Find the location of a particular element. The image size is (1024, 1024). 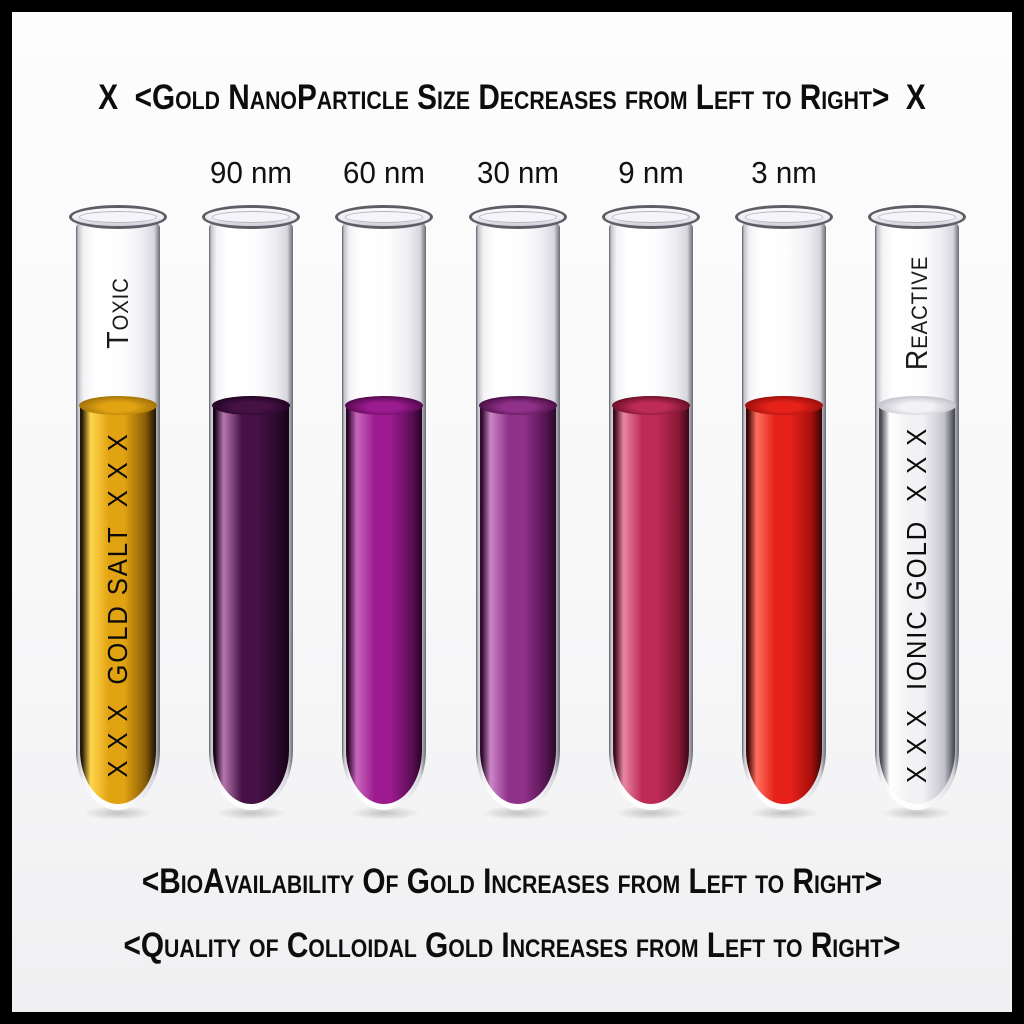

size-label: 90 nm is located at coordinates (251, 172).